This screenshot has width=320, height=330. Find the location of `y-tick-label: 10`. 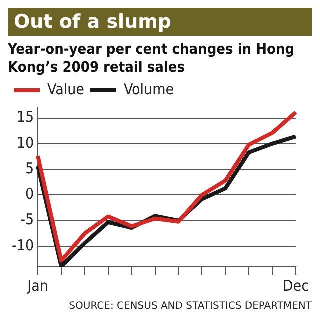

y-tick-label: 10 is located at coordinates (25, 143).